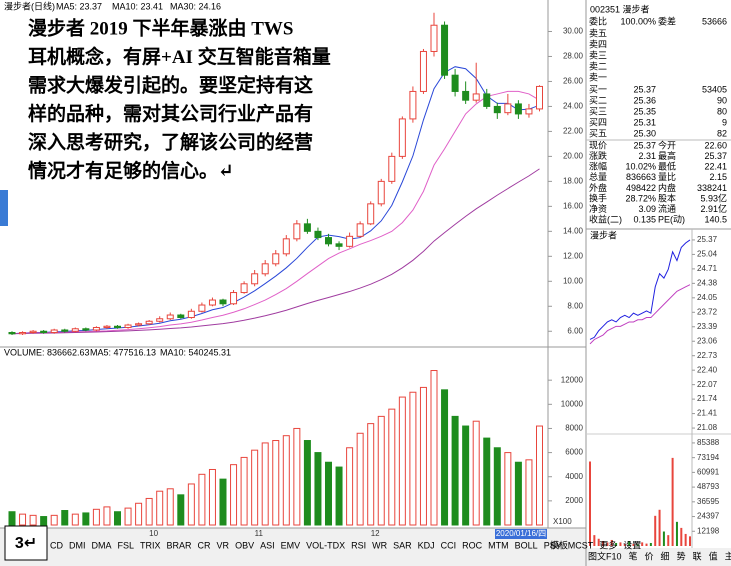 The width and height of the screenshot is (731, 566). What do you see at coordinates (713, 555) in the screenshot?
I see `tab: 值` at bounding box center [713, 555].